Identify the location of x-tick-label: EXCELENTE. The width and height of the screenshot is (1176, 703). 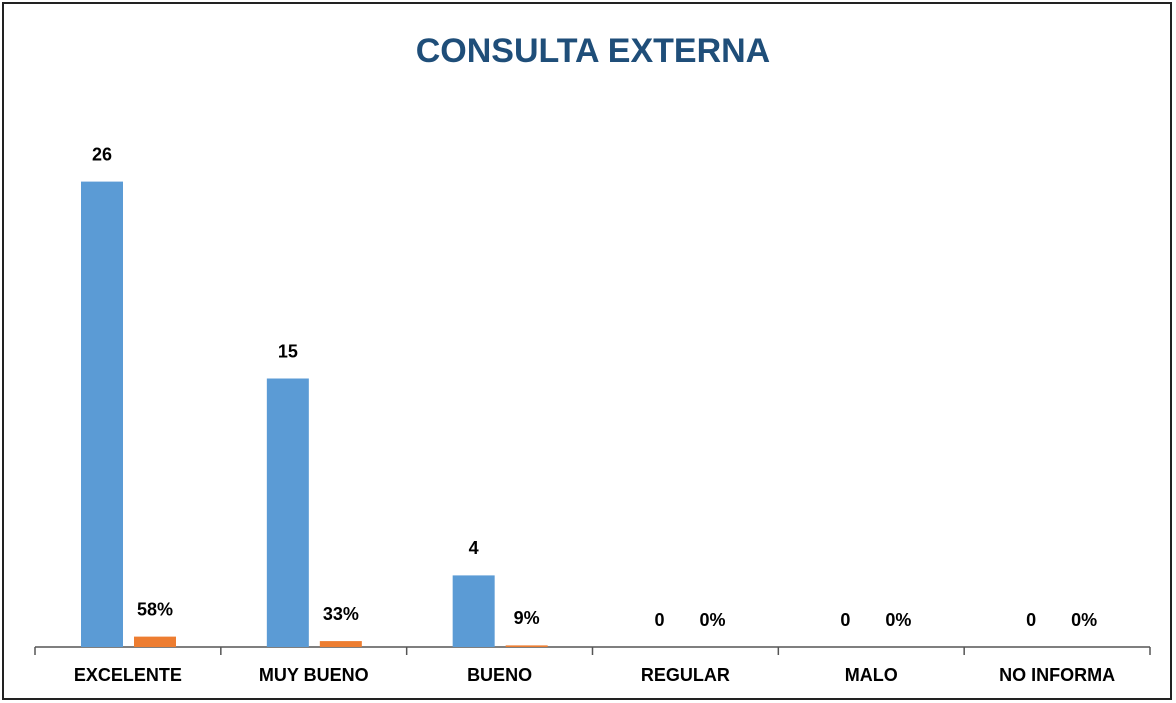
(128, 675).